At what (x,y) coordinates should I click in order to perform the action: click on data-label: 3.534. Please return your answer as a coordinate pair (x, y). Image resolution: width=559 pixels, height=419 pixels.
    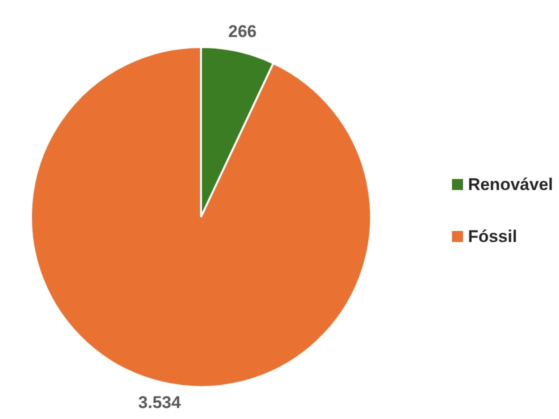
    Looking at the image, I should click on (160, 402).